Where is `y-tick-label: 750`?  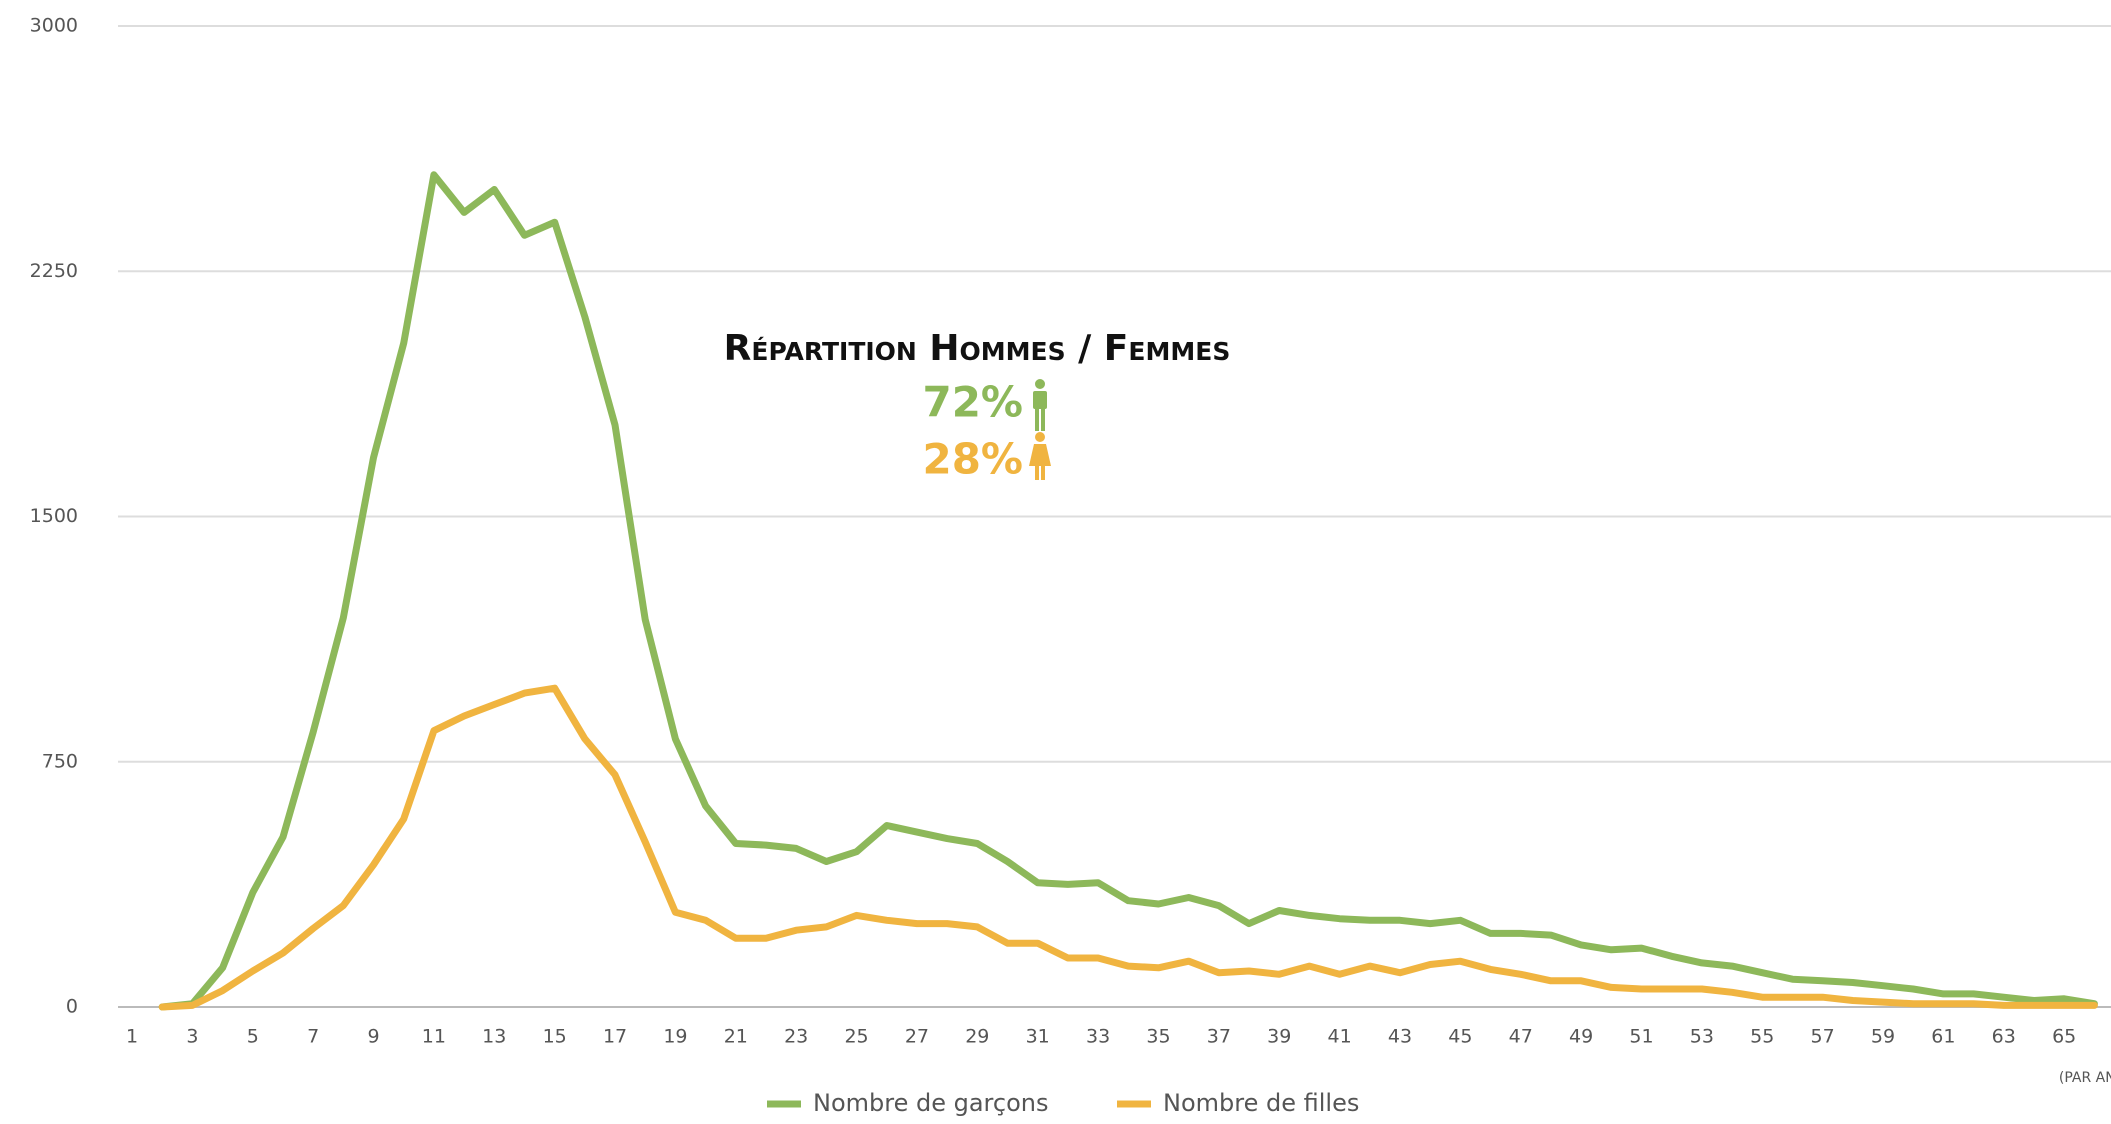 y-tick-label: 750 is located at coordinates (60, 761).